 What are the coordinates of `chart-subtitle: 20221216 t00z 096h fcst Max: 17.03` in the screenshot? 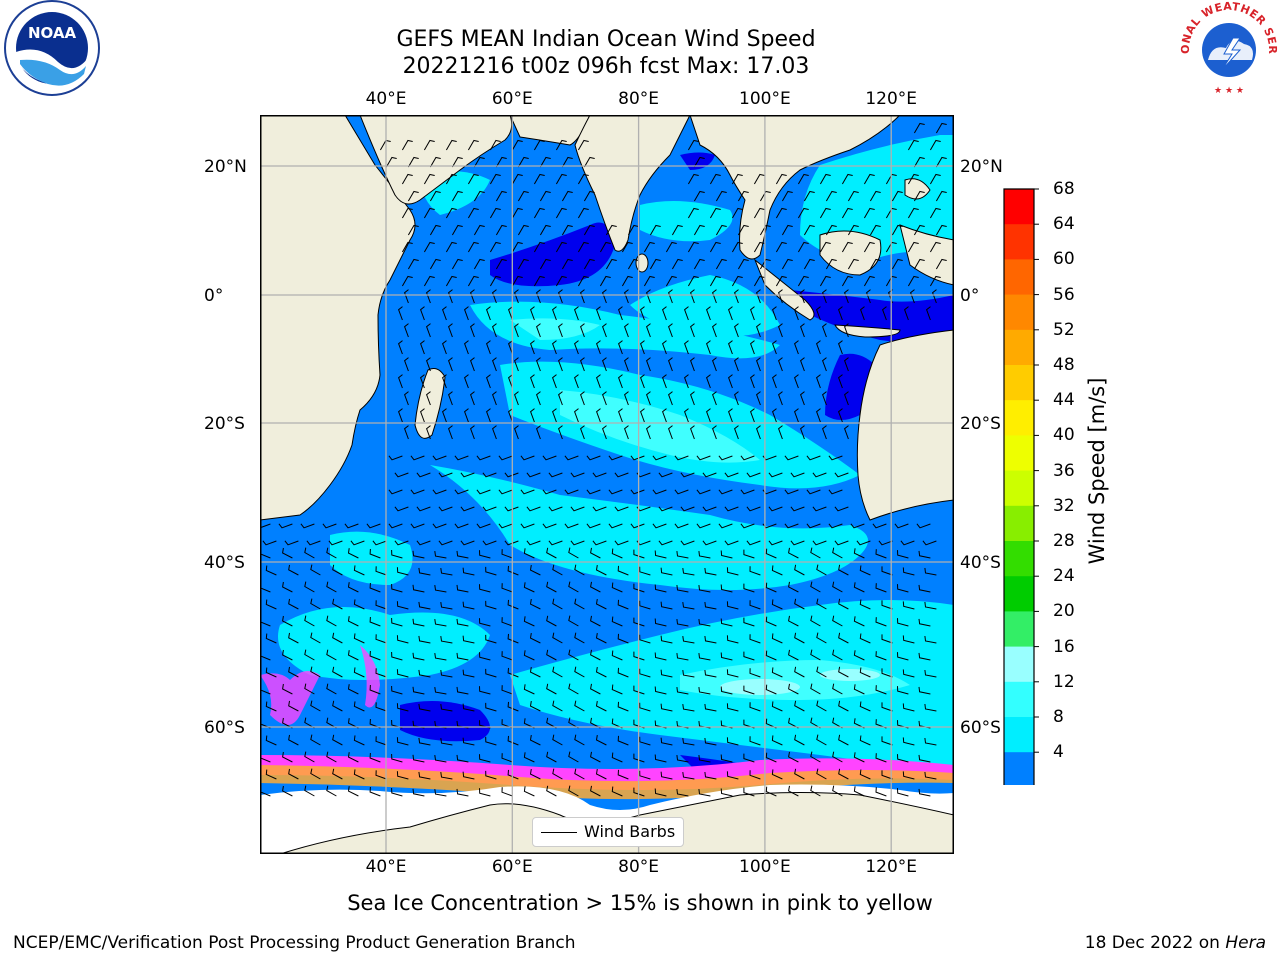 It's located at (606, 66).